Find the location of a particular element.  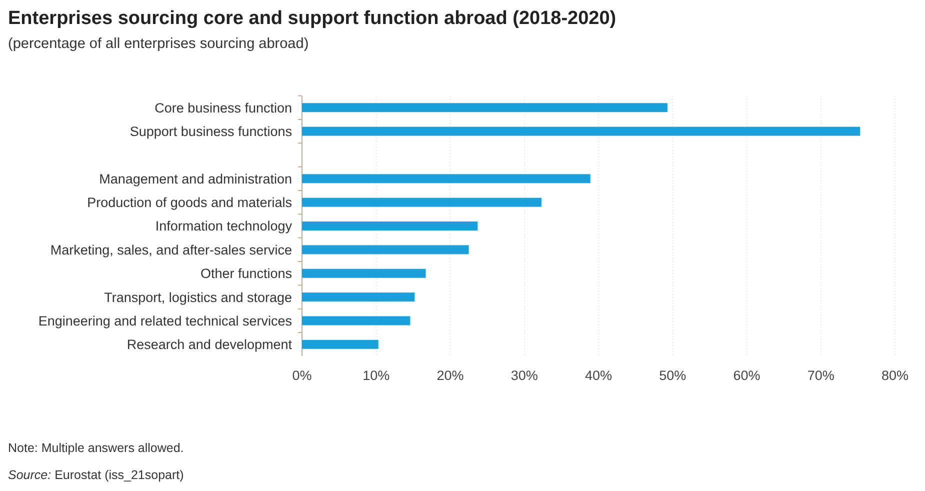

x-tick-label: 50% is located at coordinates (672, 375).